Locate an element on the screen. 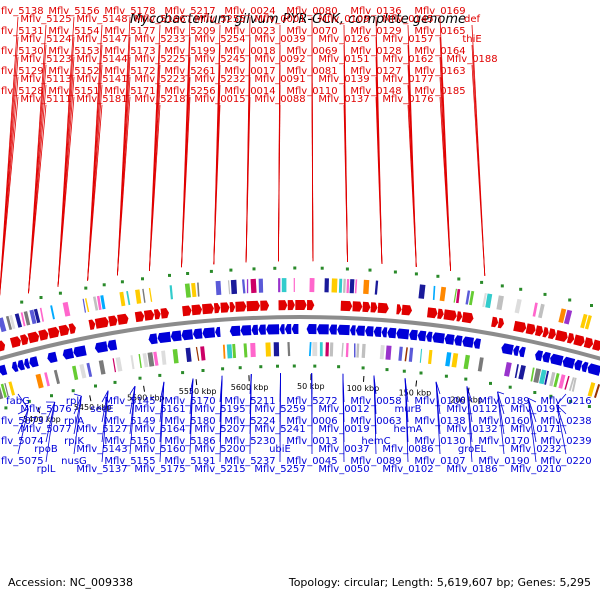 The width and height of the screenshot is (600, 600). gene-label: Mflv_0137 is located at coordinates (343, 99).